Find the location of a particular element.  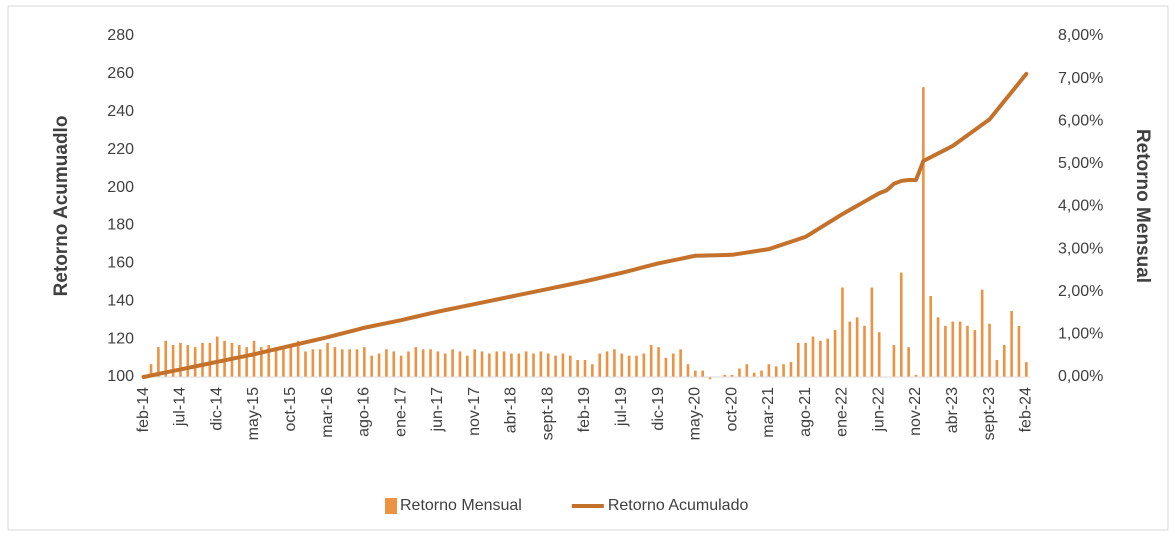

x-tick-label: oct-20 is located at coordinates (731, 409).